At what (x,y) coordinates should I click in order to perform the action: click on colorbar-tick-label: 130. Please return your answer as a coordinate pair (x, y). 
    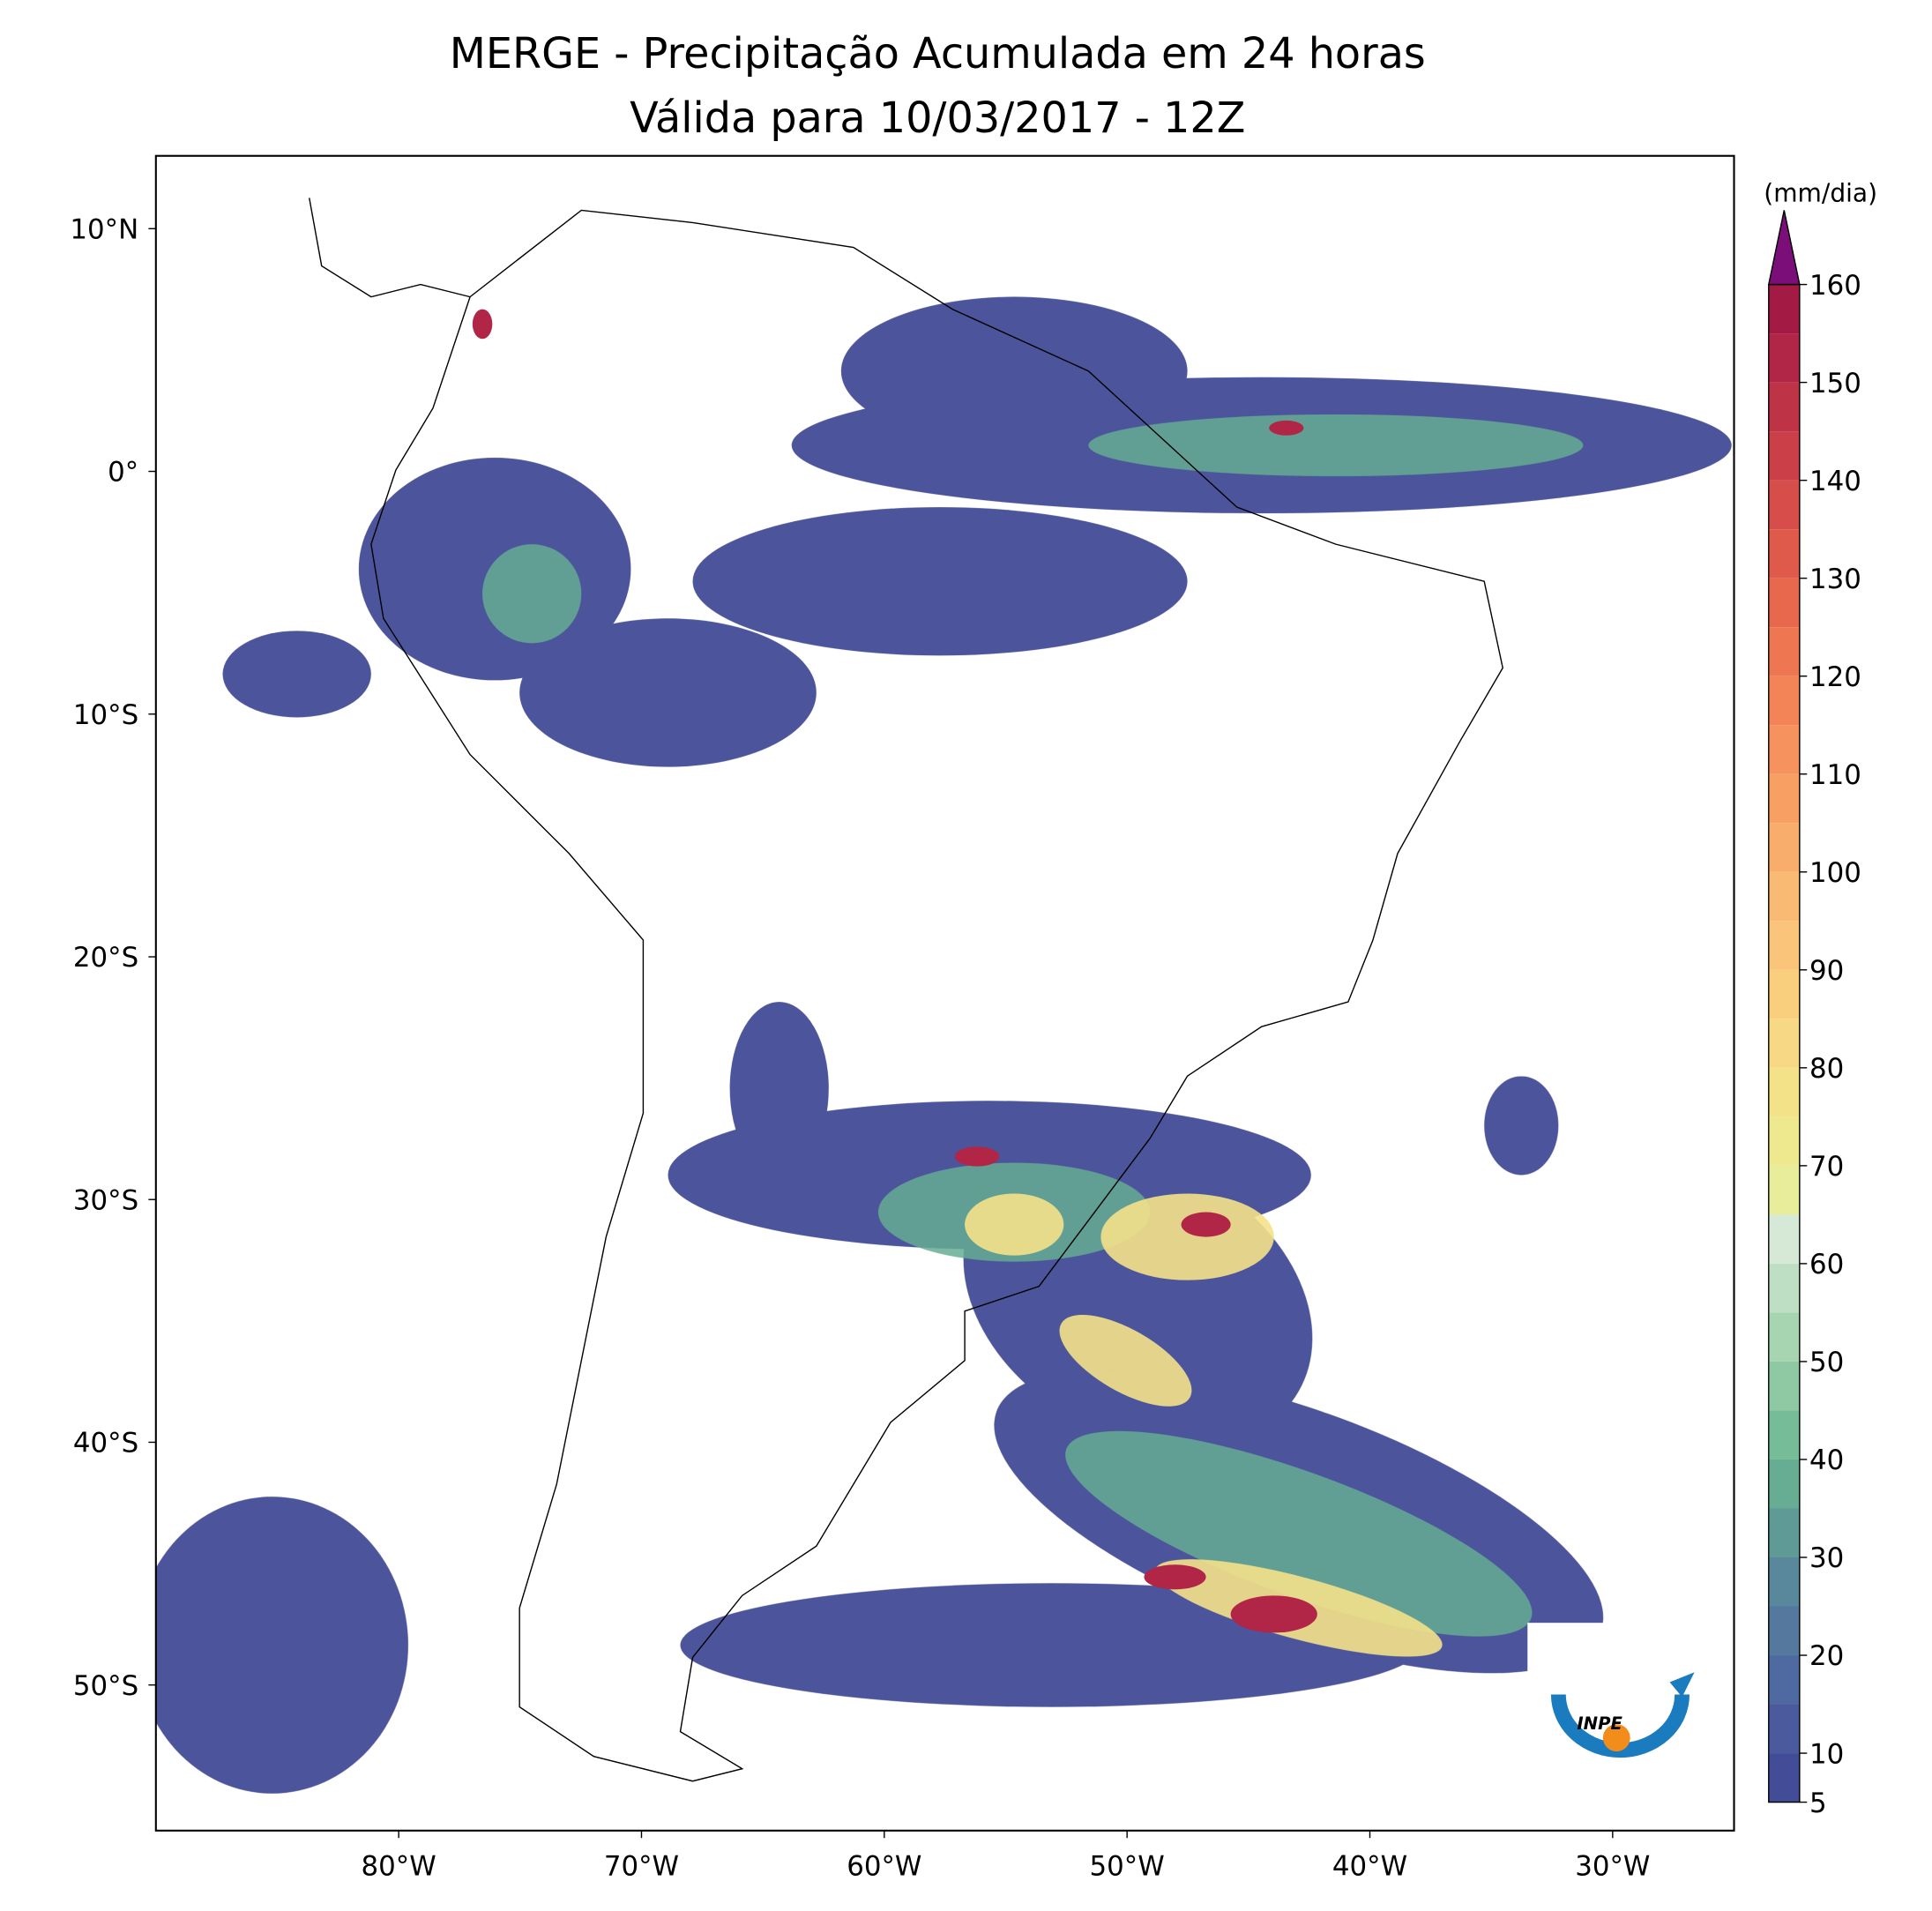
    Looking at the image, I should click on (1835, 580).